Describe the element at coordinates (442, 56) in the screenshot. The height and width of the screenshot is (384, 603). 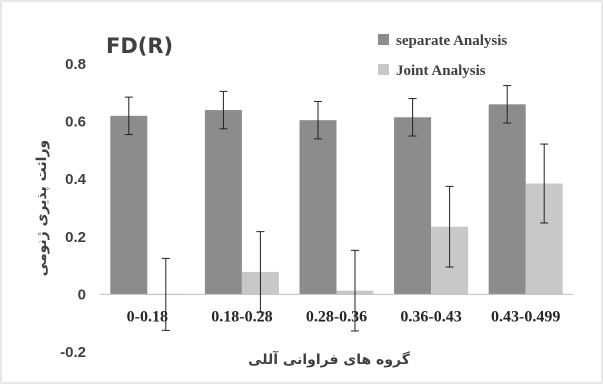
I see `legend: separate Analysis Joint Analysis` at that location.